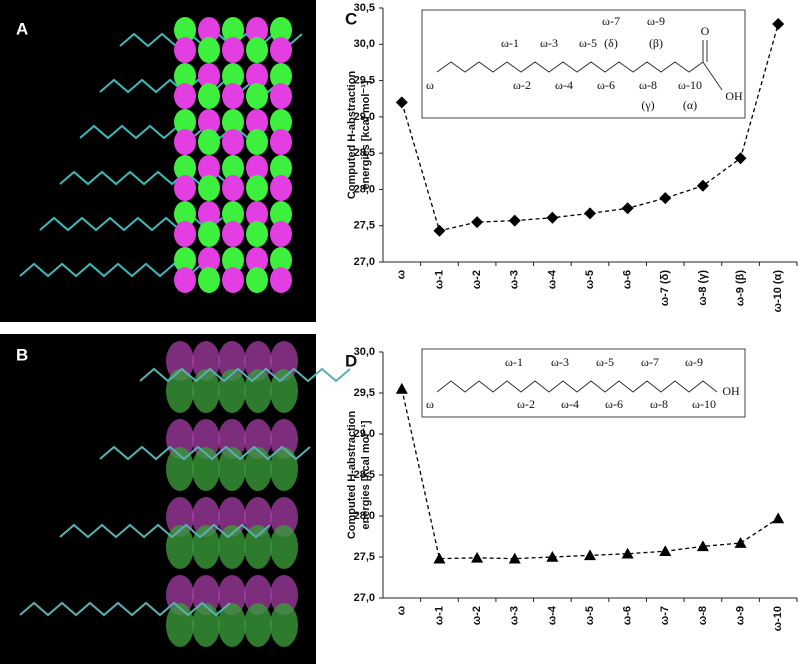 The width and height of the screenshot is (800, 664). Describe the element at coordinates (352, 135) in the screenshot. I see `y-axis-label: Computed H-abstraction` at that location.